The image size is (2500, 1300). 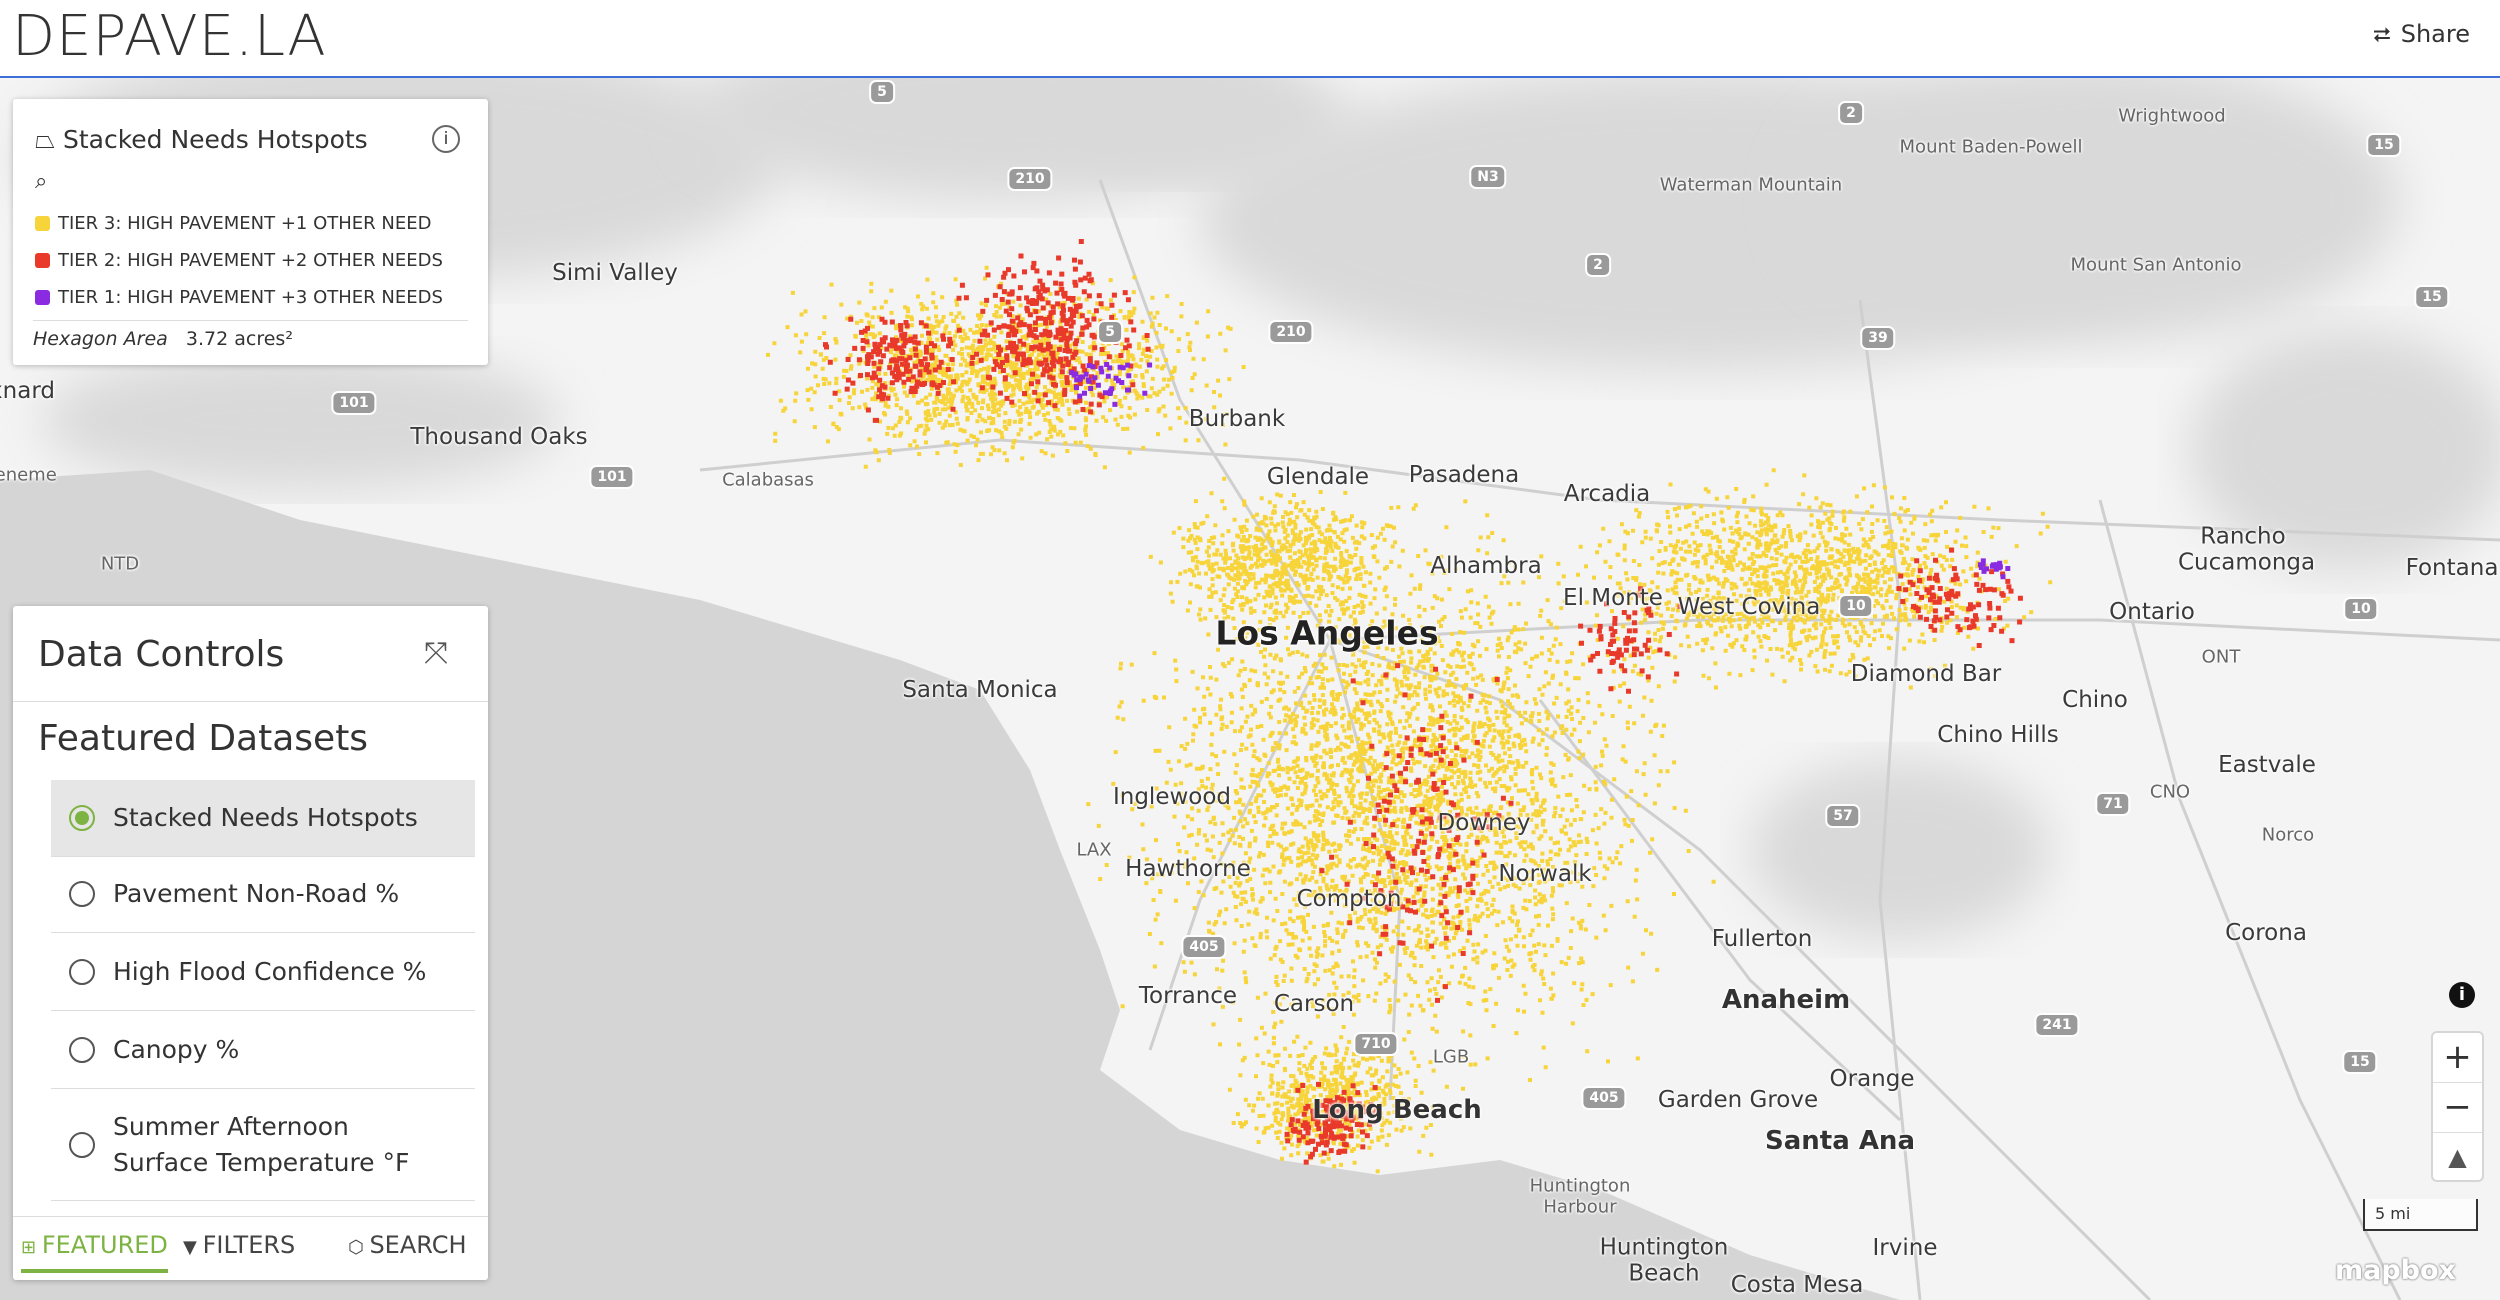 What do you see at coordinates (768, 480) in the screenshot?
I see `place-label: Calabasas` at bounding box center [768, 480].